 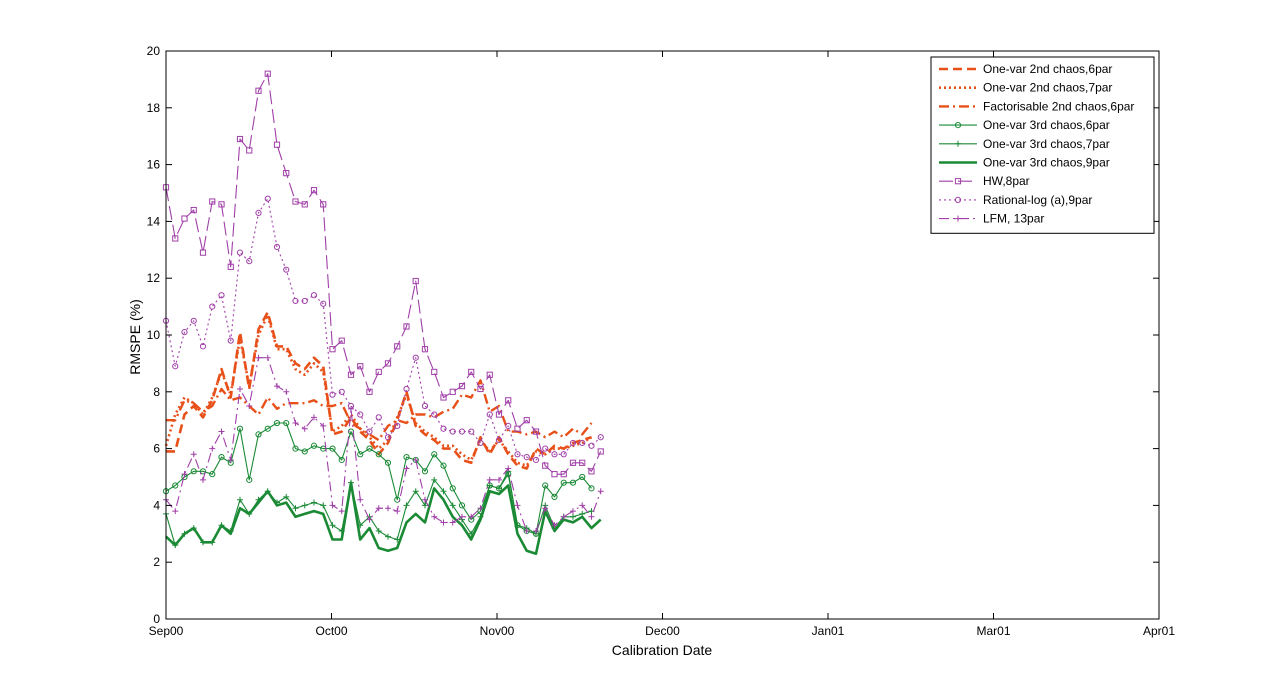 I want to click on x-tick-label: Sep00, so click(x=166, y=631).